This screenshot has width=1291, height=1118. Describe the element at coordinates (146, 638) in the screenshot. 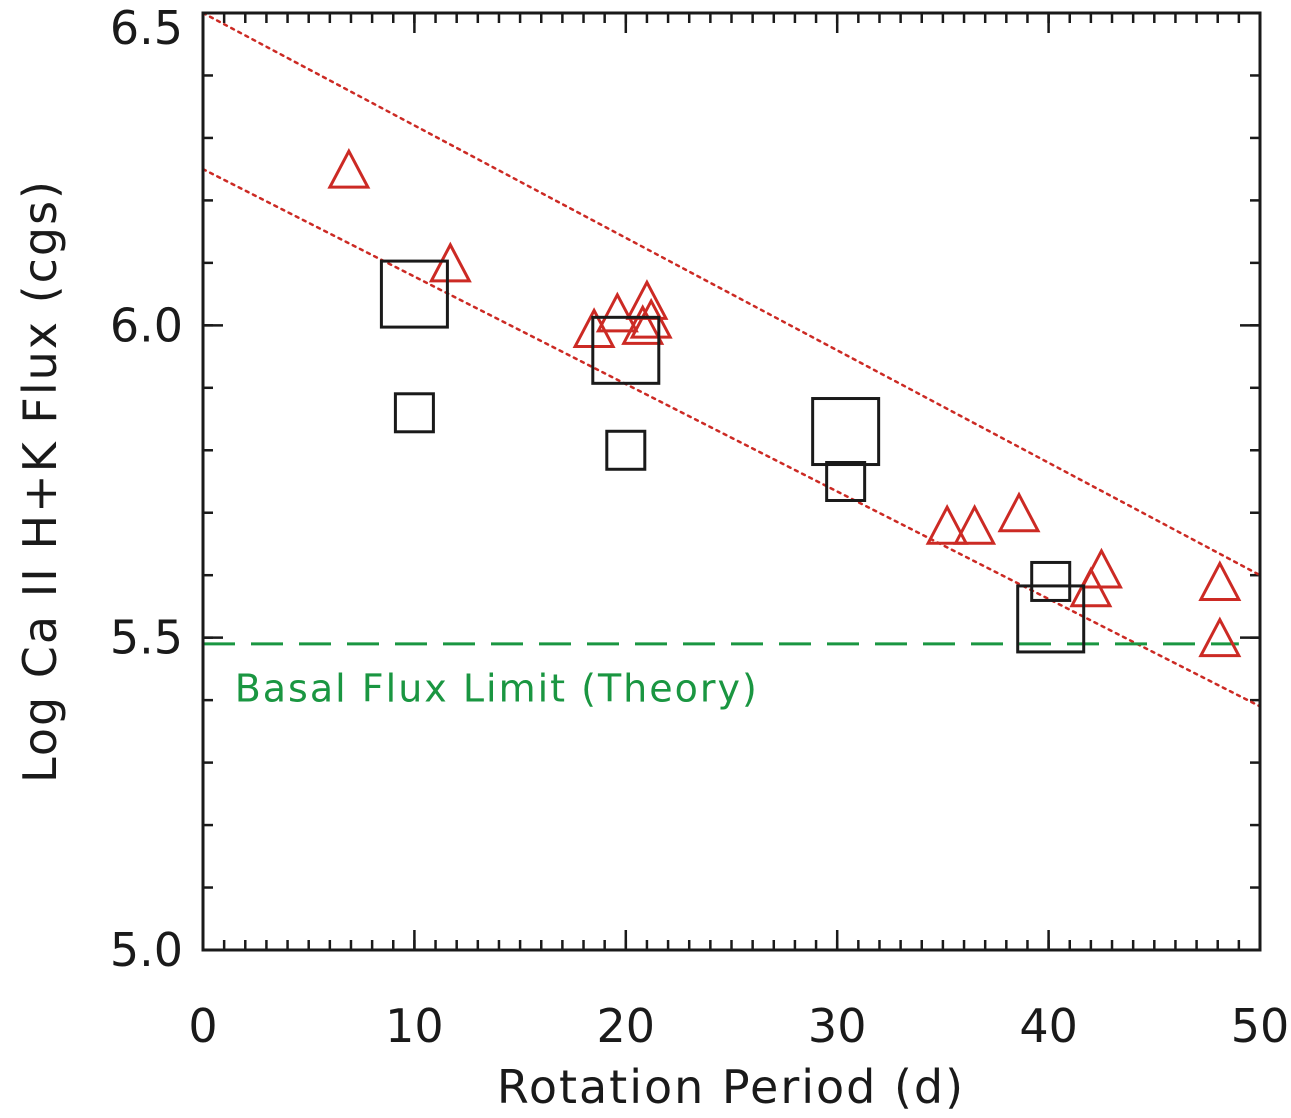

I see `y-tick-label: 5.5` at that location.